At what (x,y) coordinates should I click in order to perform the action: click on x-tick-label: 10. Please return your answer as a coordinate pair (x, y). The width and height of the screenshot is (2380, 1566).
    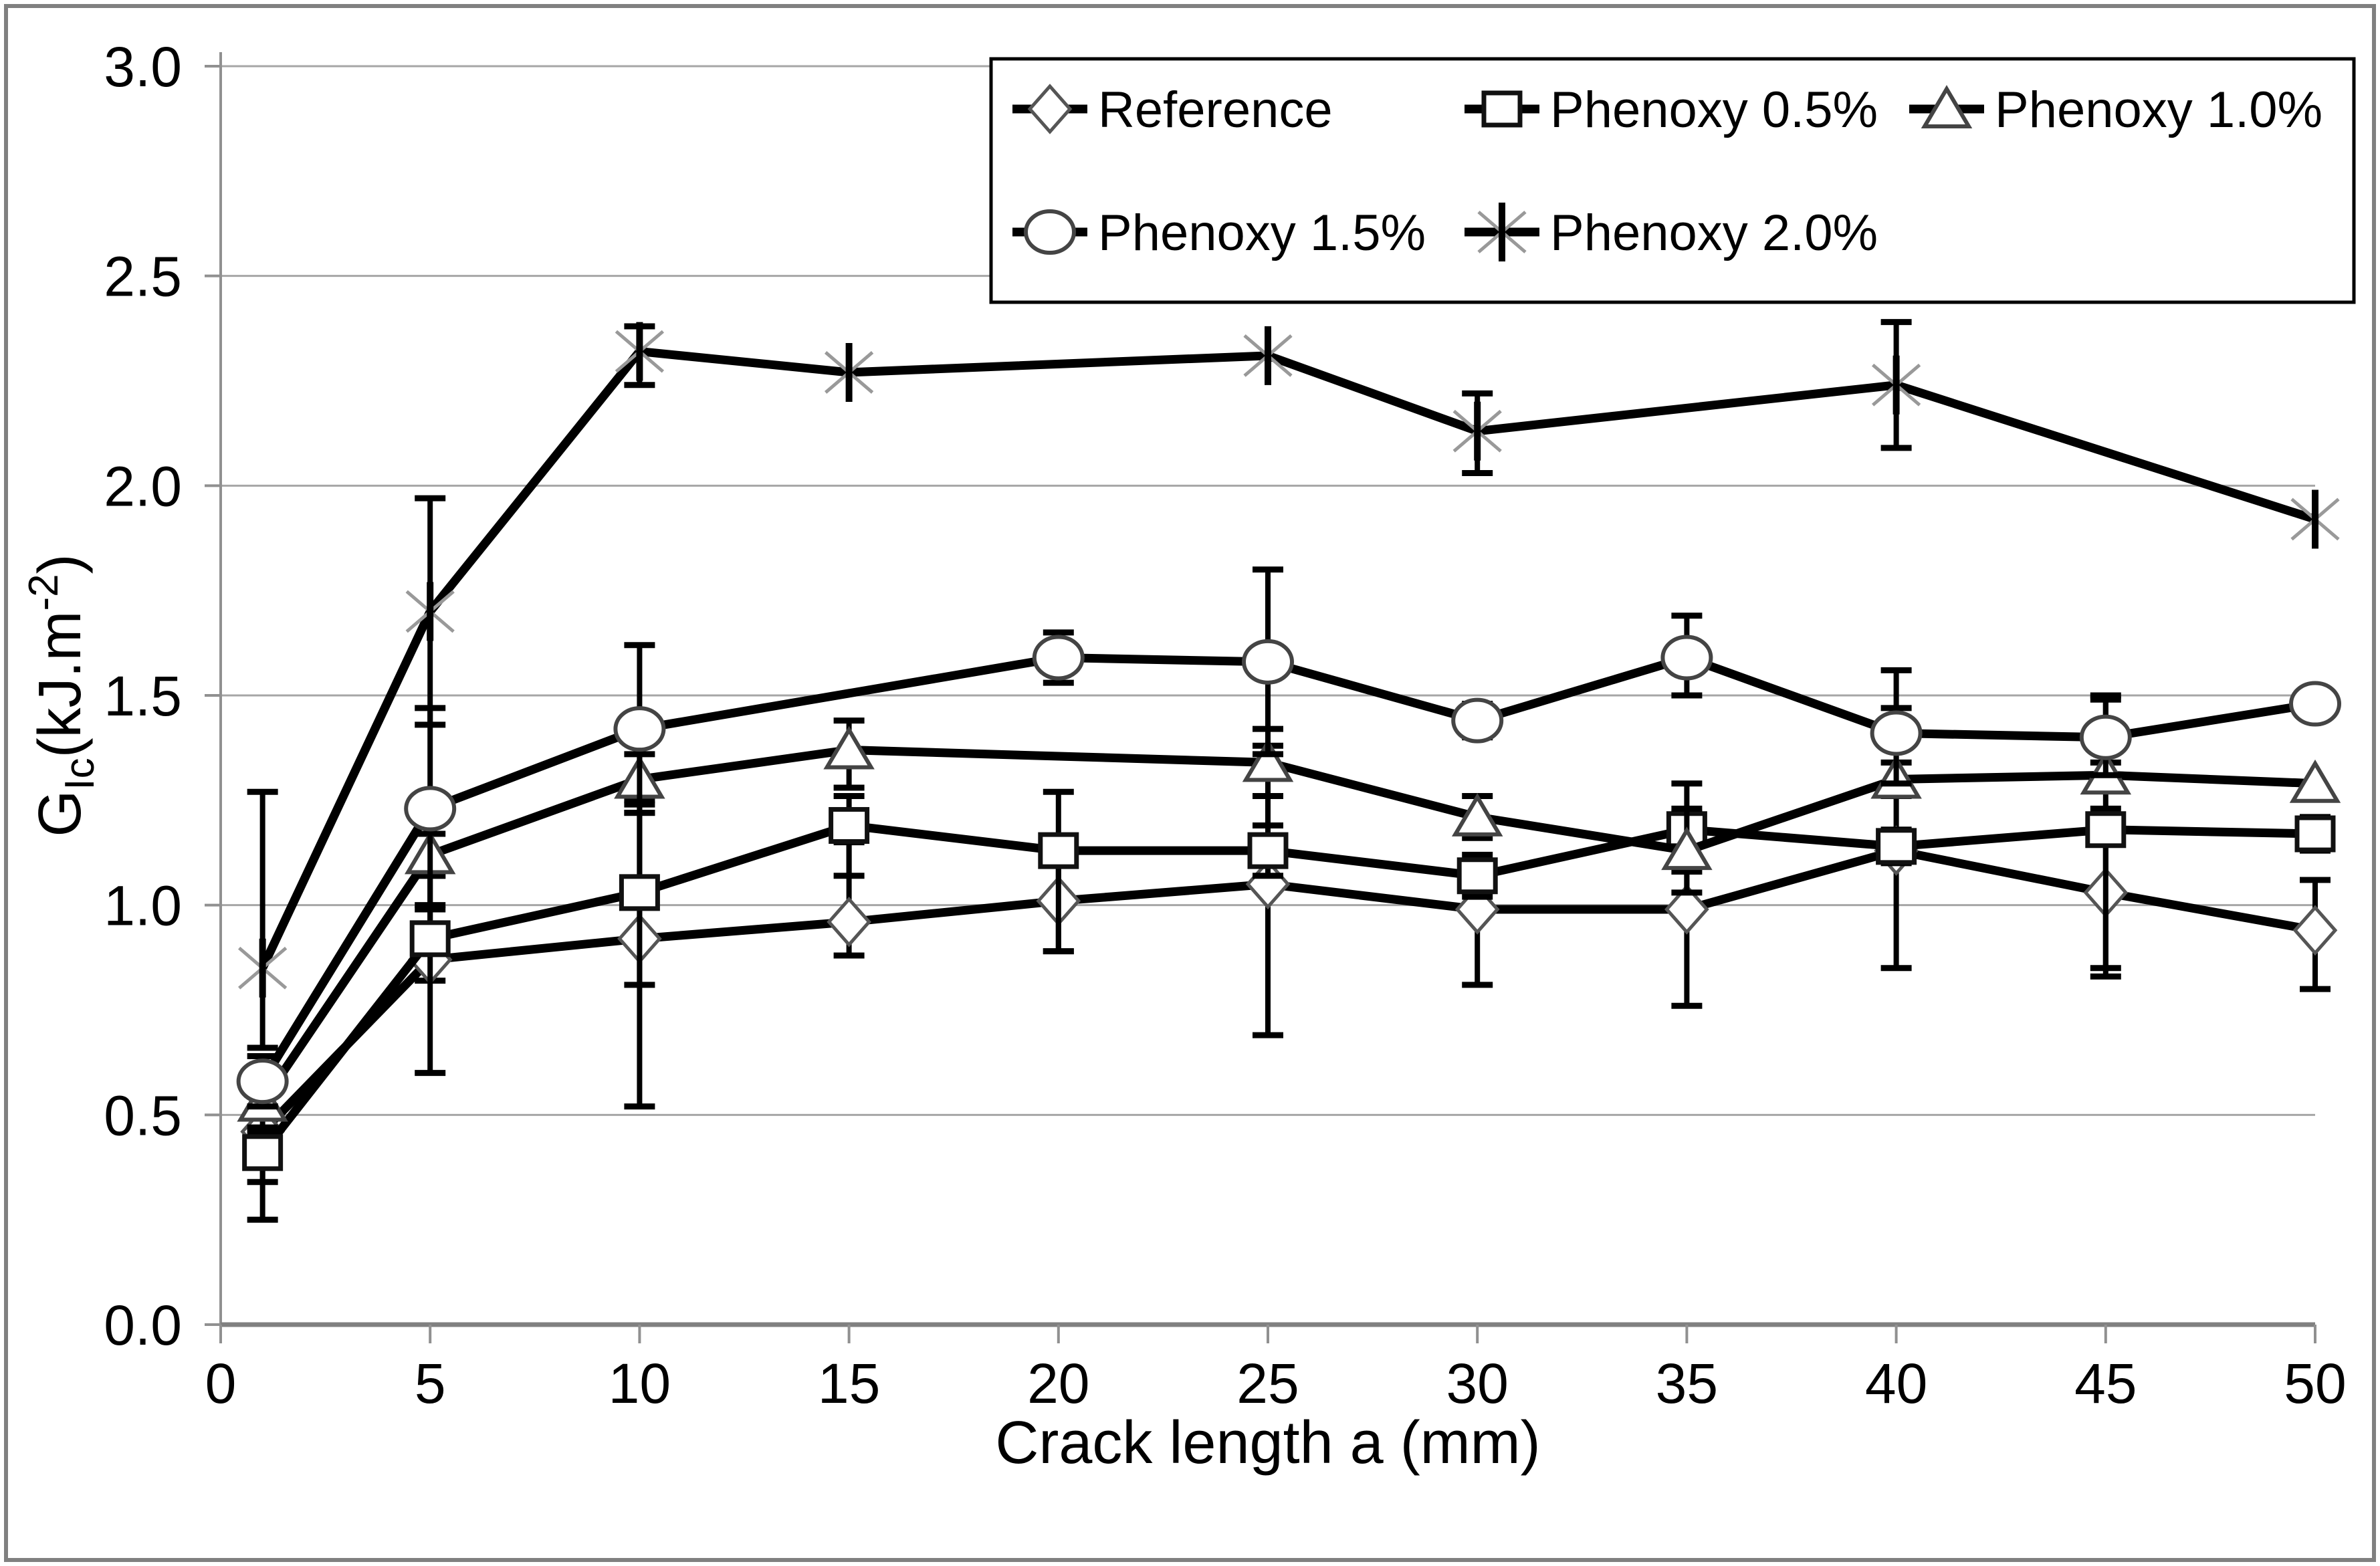
    Looking at the image, I should click on (640, 1384).